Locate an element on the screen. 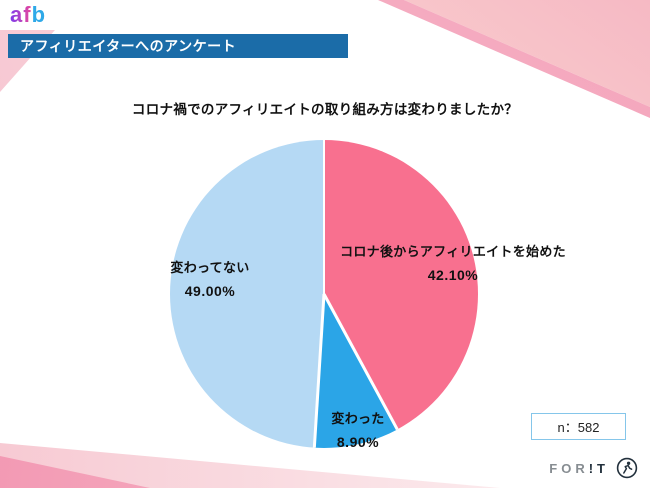 This screenshot has height=488, width=650. forit-logo-text: FOR!T is located at coordinates (579, 468).